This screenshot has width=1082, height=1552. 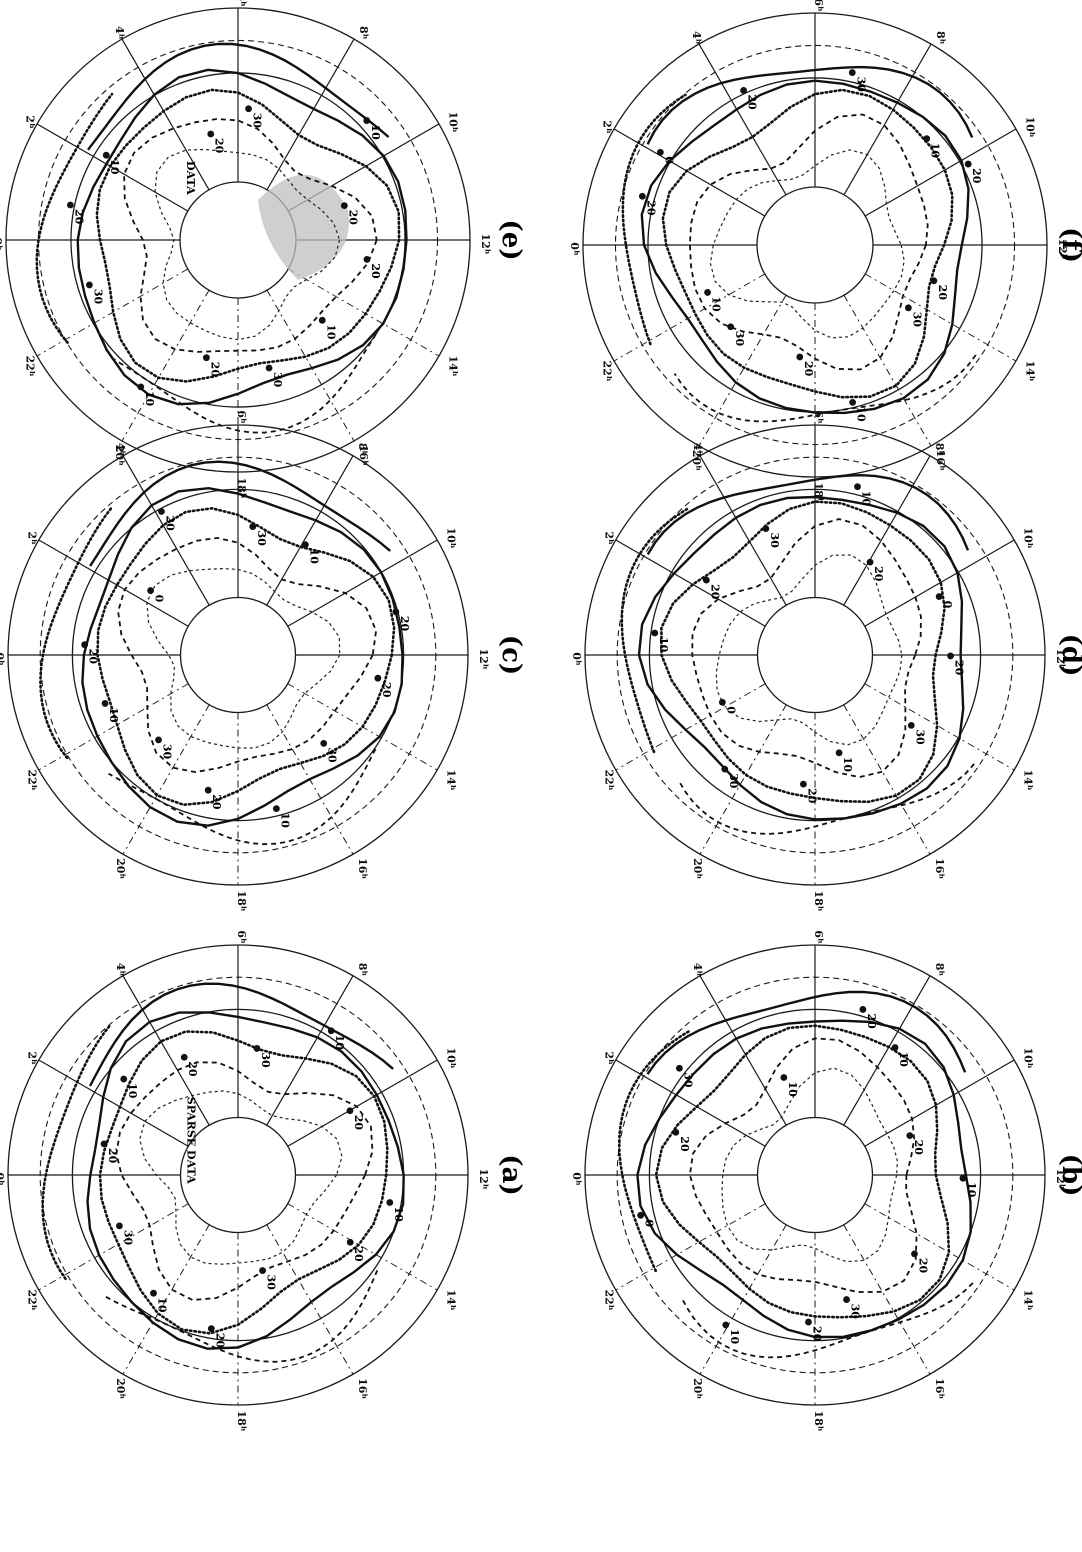 What do you see at coordinates (574, 249) in the screenshot?
I see `hour-label: 0ʰ` at bounding box center [574, 249].